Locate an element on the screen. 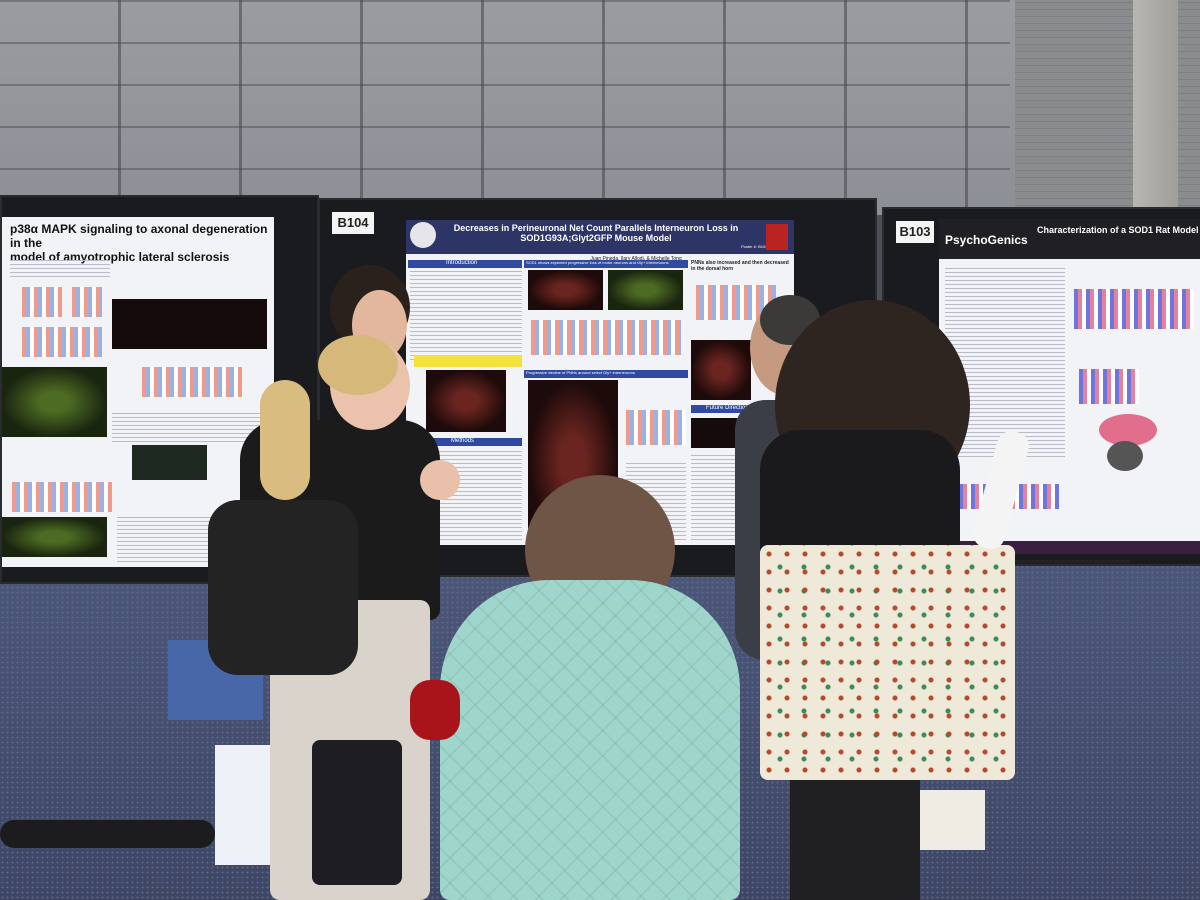 The width and height of the screenshot is (1200, 900). tote-bag is located at coordinates (887, 662).